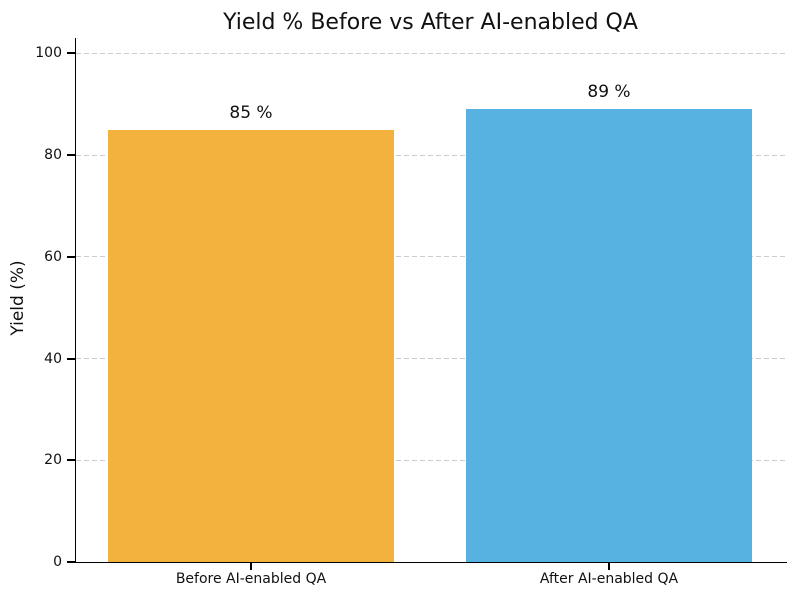 Image resolution: width=800 pixels, height=600 pixels. I want to click on x-tick-label-before: Before AI-enabled QA, so click(251, 579).